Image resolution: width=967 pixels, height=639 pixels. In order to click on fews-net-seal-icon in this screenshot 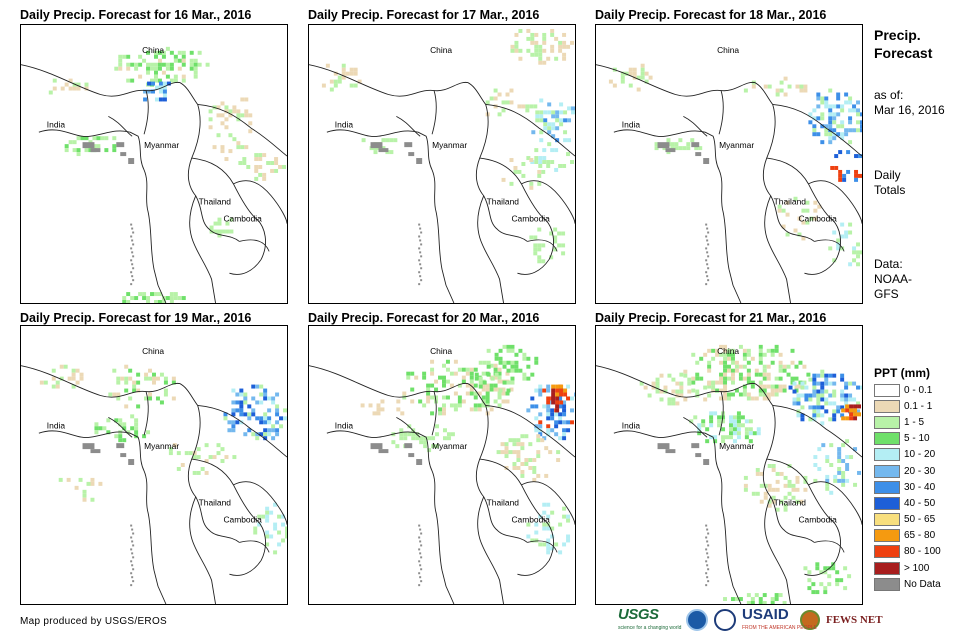, I will do `click(810, 620)`.